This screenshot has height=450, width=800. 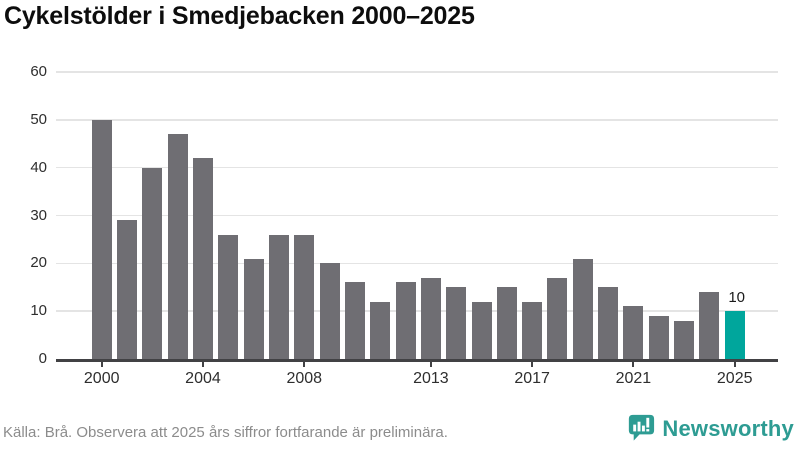 What do you see at coordinates (709, 325) in the screenshot?
I see `bar-2024` at bounding box center [709, 325].